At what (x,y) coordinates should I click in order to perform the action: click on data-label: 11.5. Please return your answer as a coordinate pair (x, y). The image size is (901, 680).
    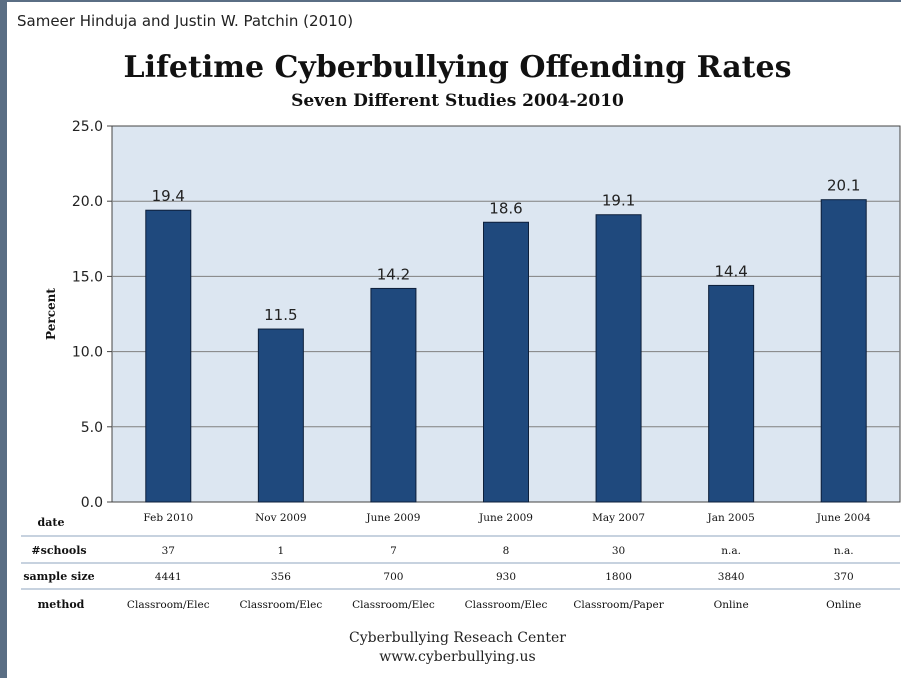
    Looking at the image, I should click on (280, 315).